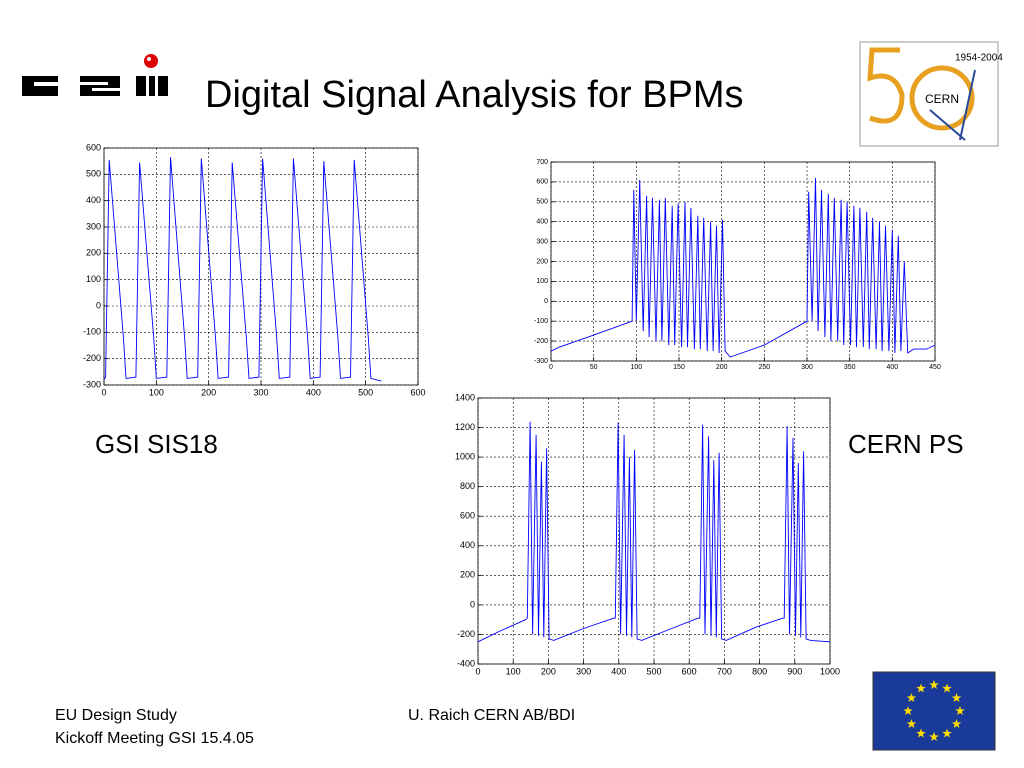 Image resolution: width=1024 pixels, height=768 pixels. I want to click on logo-name: CERN, so click(942, 99).